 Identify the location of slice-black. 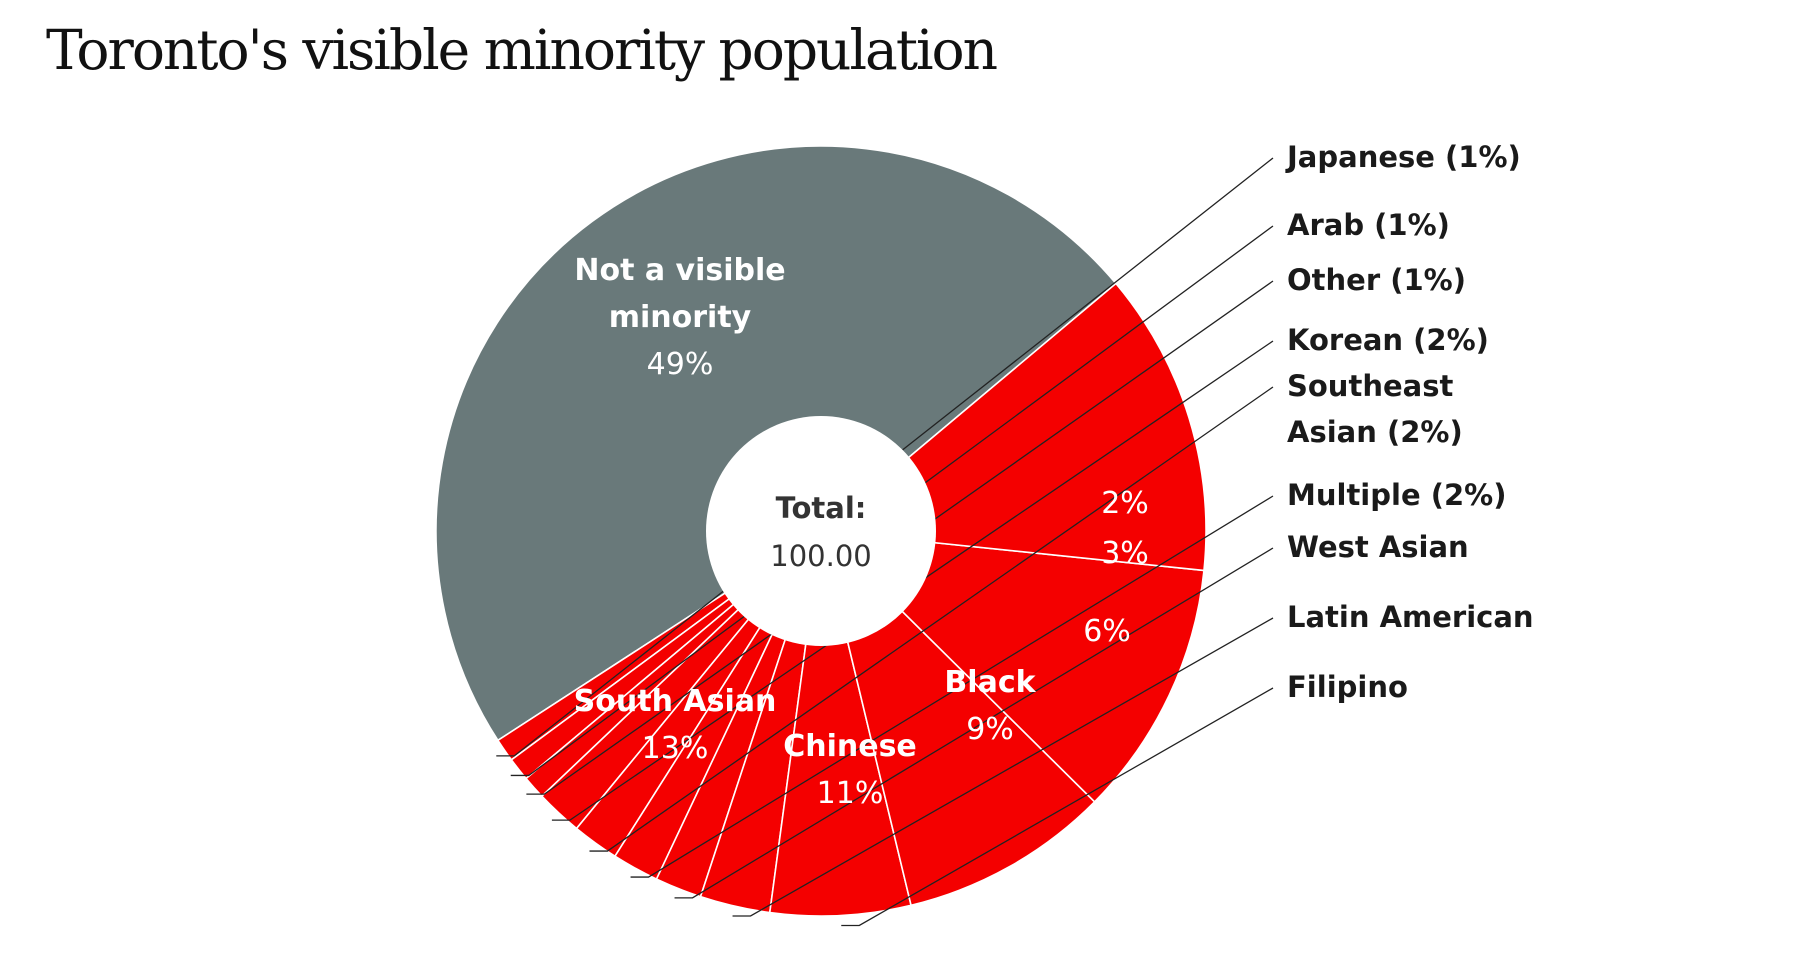
(957, 717).